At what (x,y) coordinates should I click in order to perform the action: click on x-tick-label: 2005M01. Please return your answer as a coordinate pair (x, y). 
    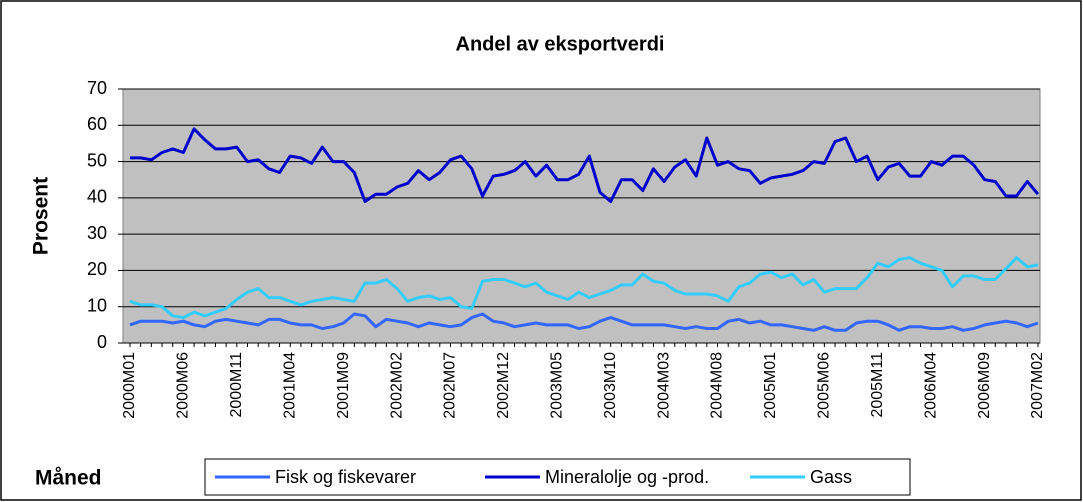
    Looking at the image, I should click on (770, 385).